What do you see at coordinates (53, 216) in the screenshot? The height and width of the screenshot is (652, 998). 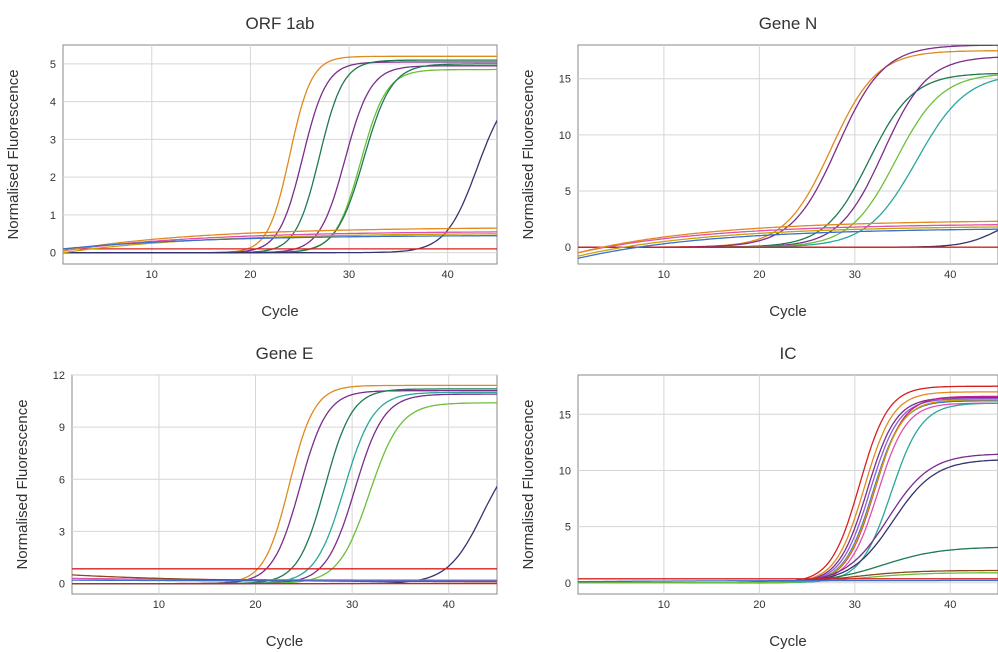 I see `y-tick-label: 1` at bounding box center [53, 216].